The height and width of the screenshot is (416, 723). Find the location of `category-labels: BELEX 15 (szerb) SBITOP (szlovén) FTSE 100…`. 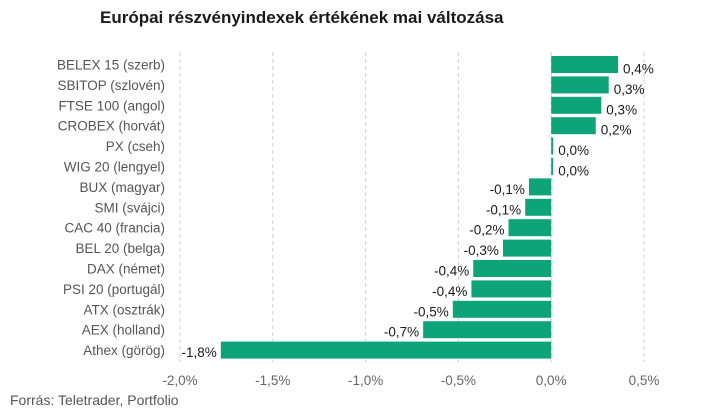

category-labels: BELEX 15 (szerb) SBITOP (szlovén) FTSE 100… is located at coordinates (111, 208).